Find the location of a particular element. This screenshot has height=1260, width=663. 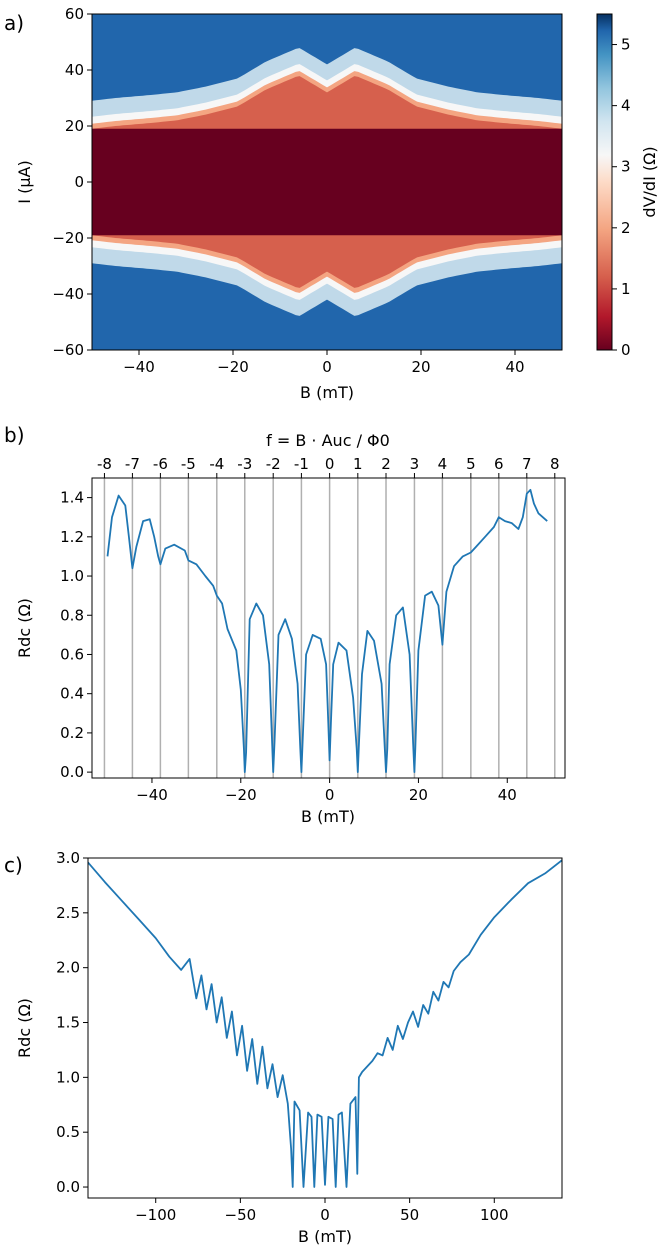

y-tick-label: −60 is located at coordinates (68, 350).